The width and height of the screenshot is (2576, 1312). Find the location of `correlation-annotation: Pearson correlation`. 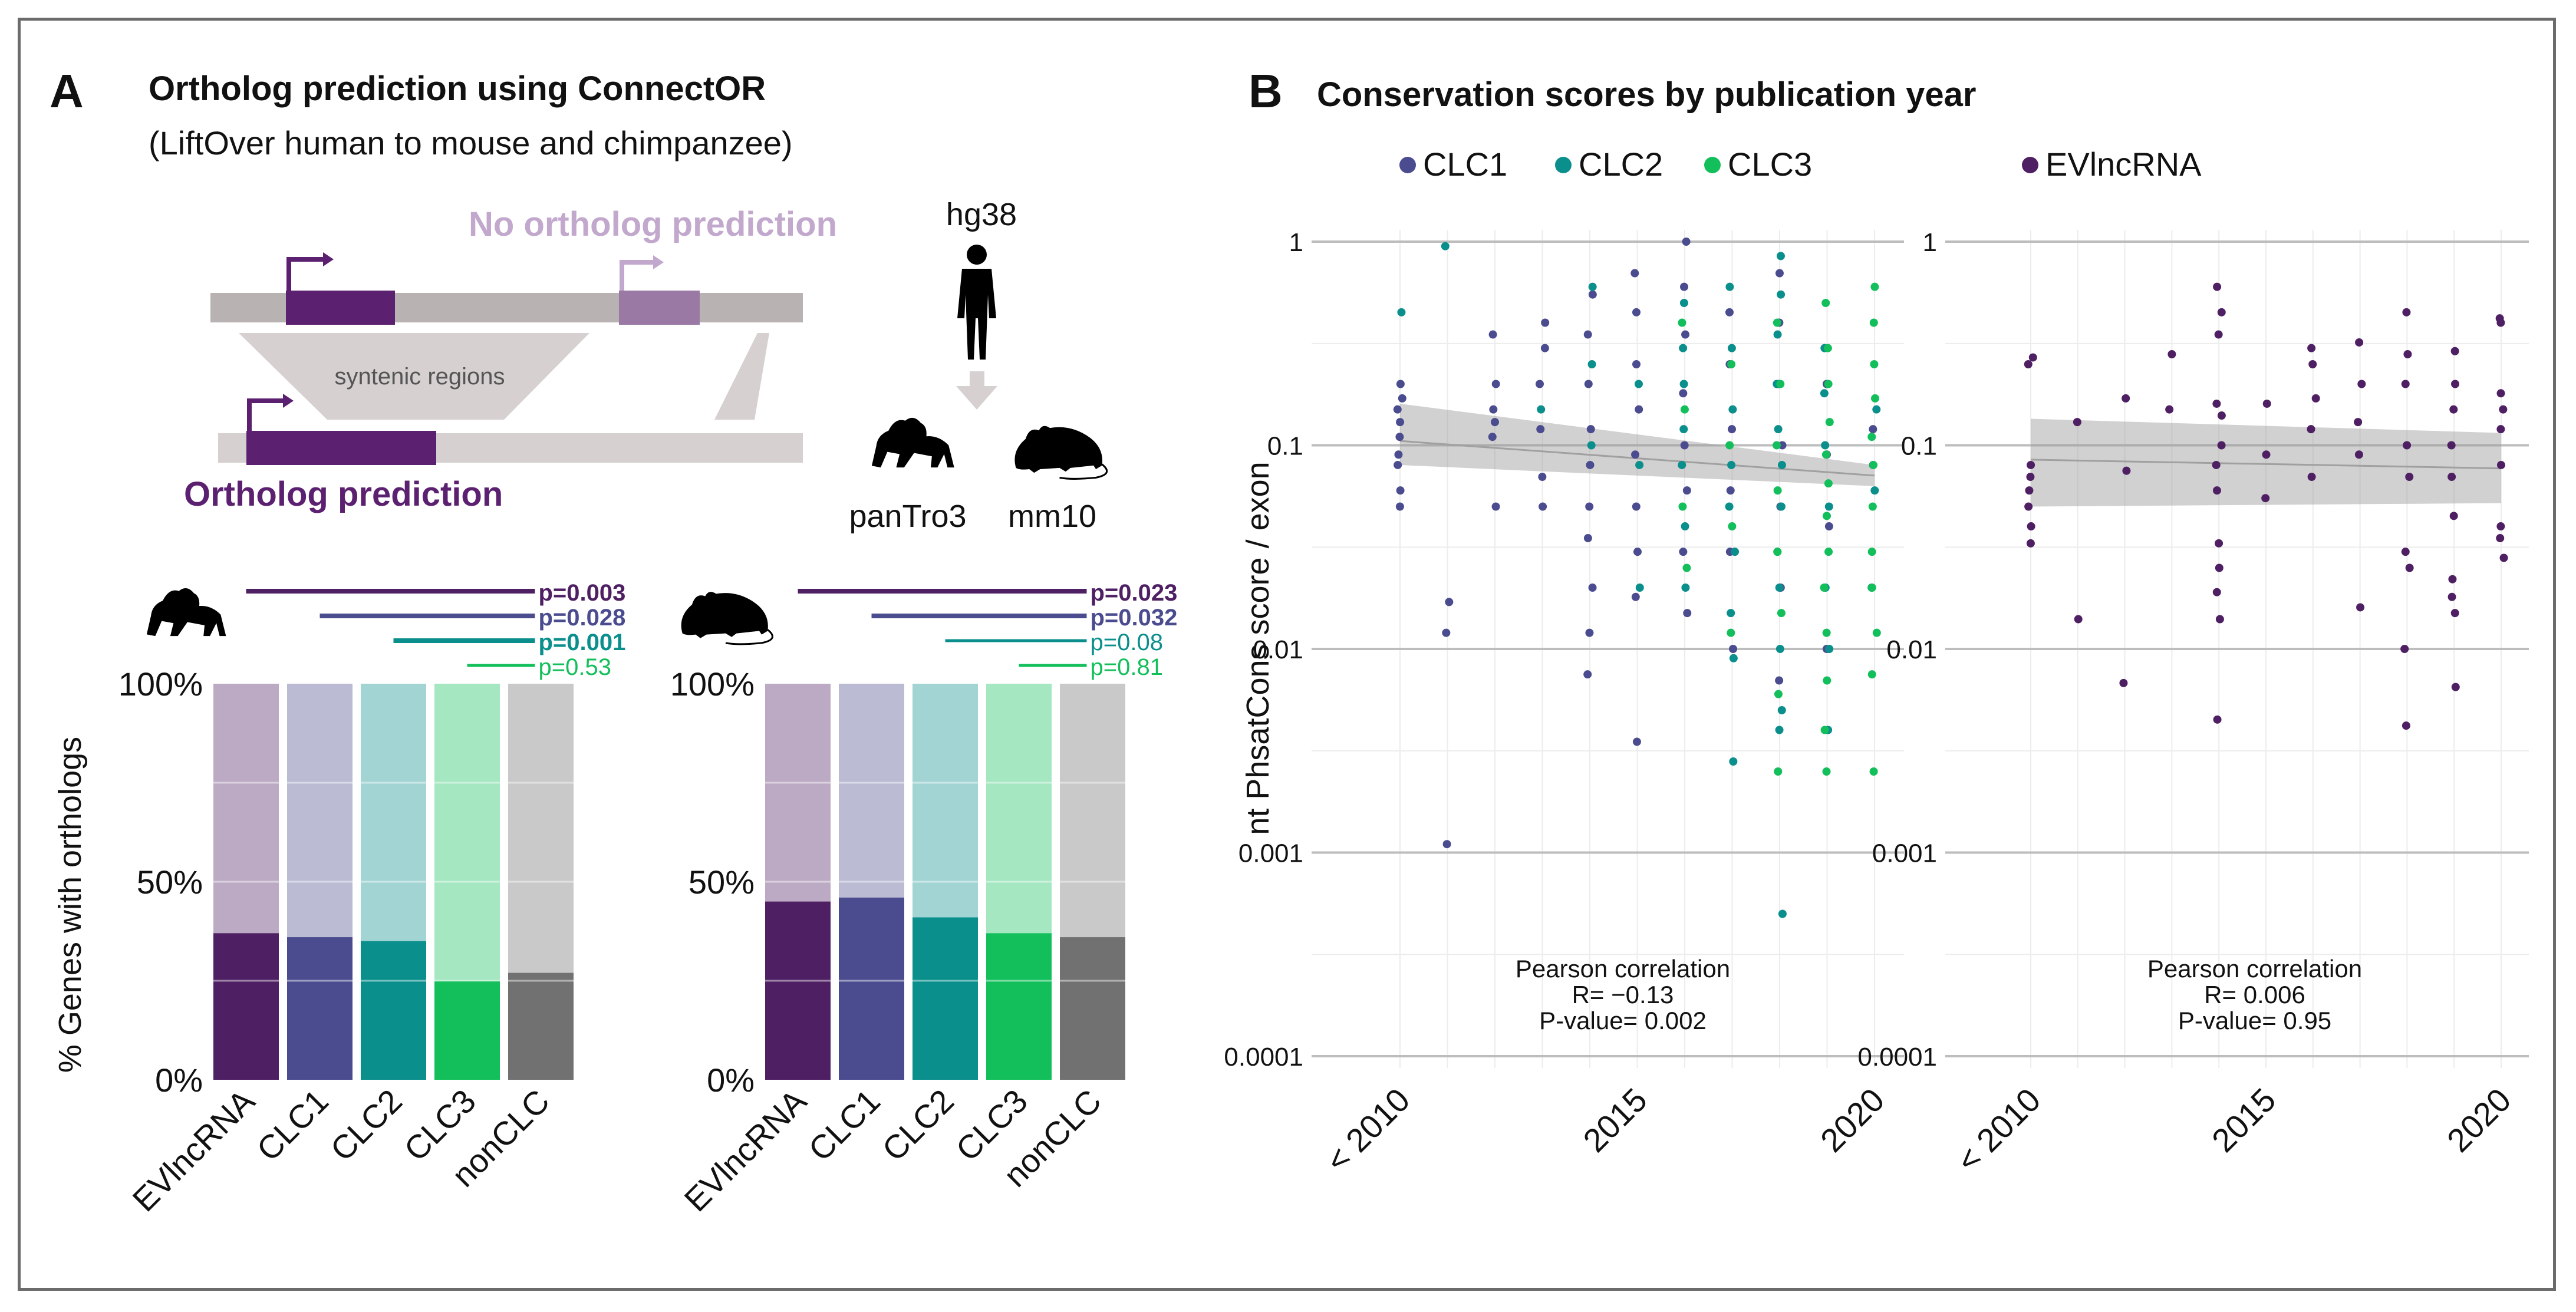

correlation-annotation: Pearson correlation is located at coordinates (1623, 969).